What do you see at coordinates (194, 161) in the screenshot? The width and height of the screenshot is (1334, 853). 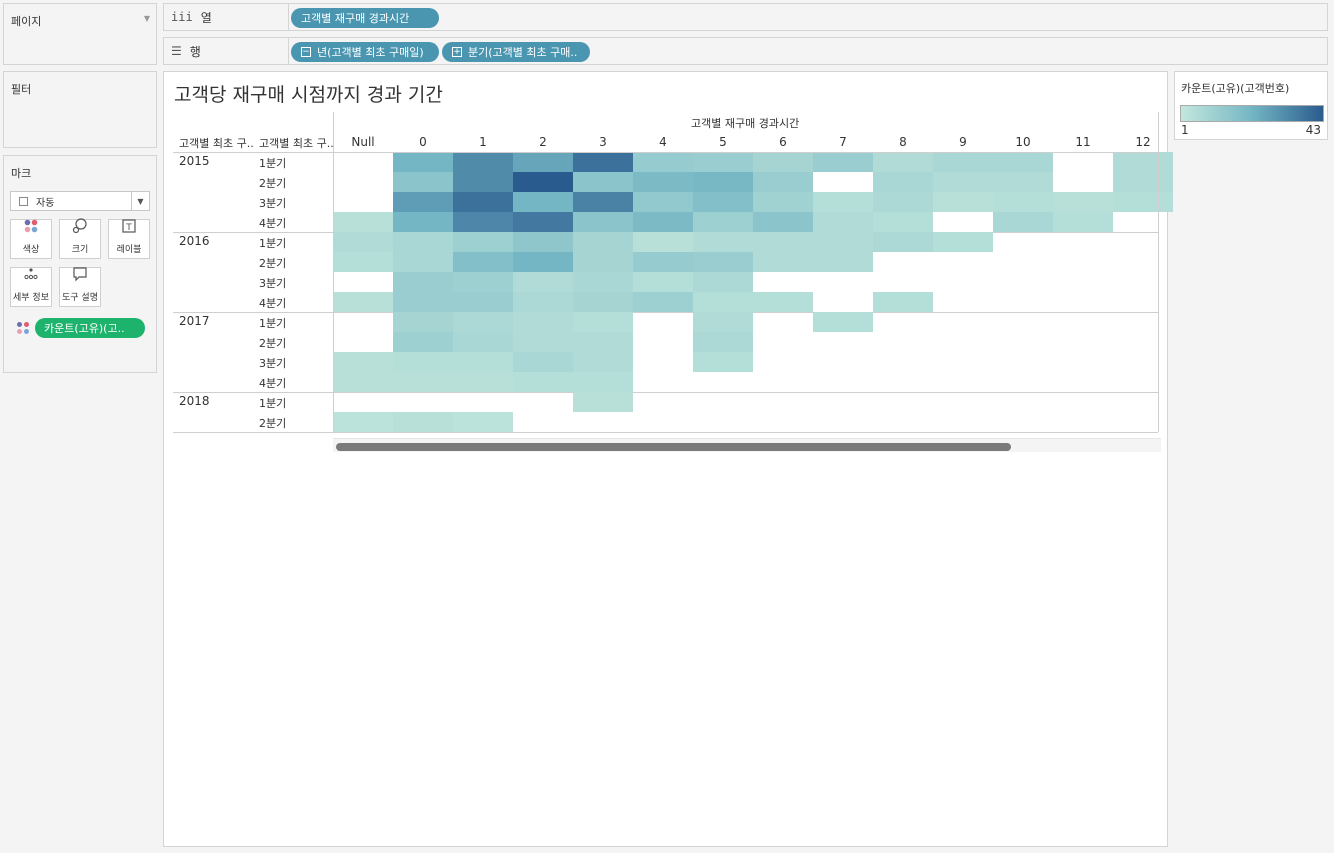 I see `row-year-label: 2015` at bounding box center [194, 161].